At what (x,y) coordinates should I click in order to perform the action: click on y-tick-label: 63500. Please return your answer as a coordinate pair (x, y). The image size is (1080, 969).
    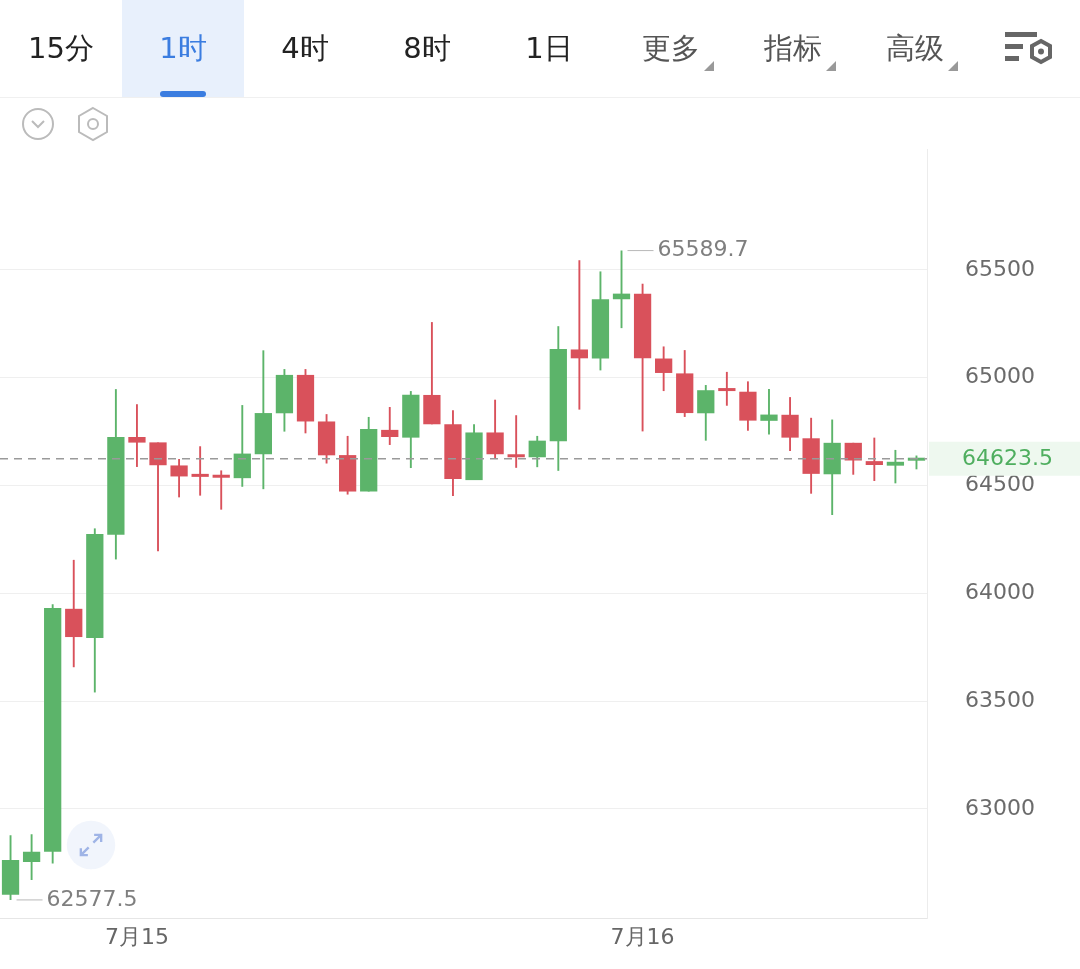
    Looking at the image, I should click on (1000, 699).